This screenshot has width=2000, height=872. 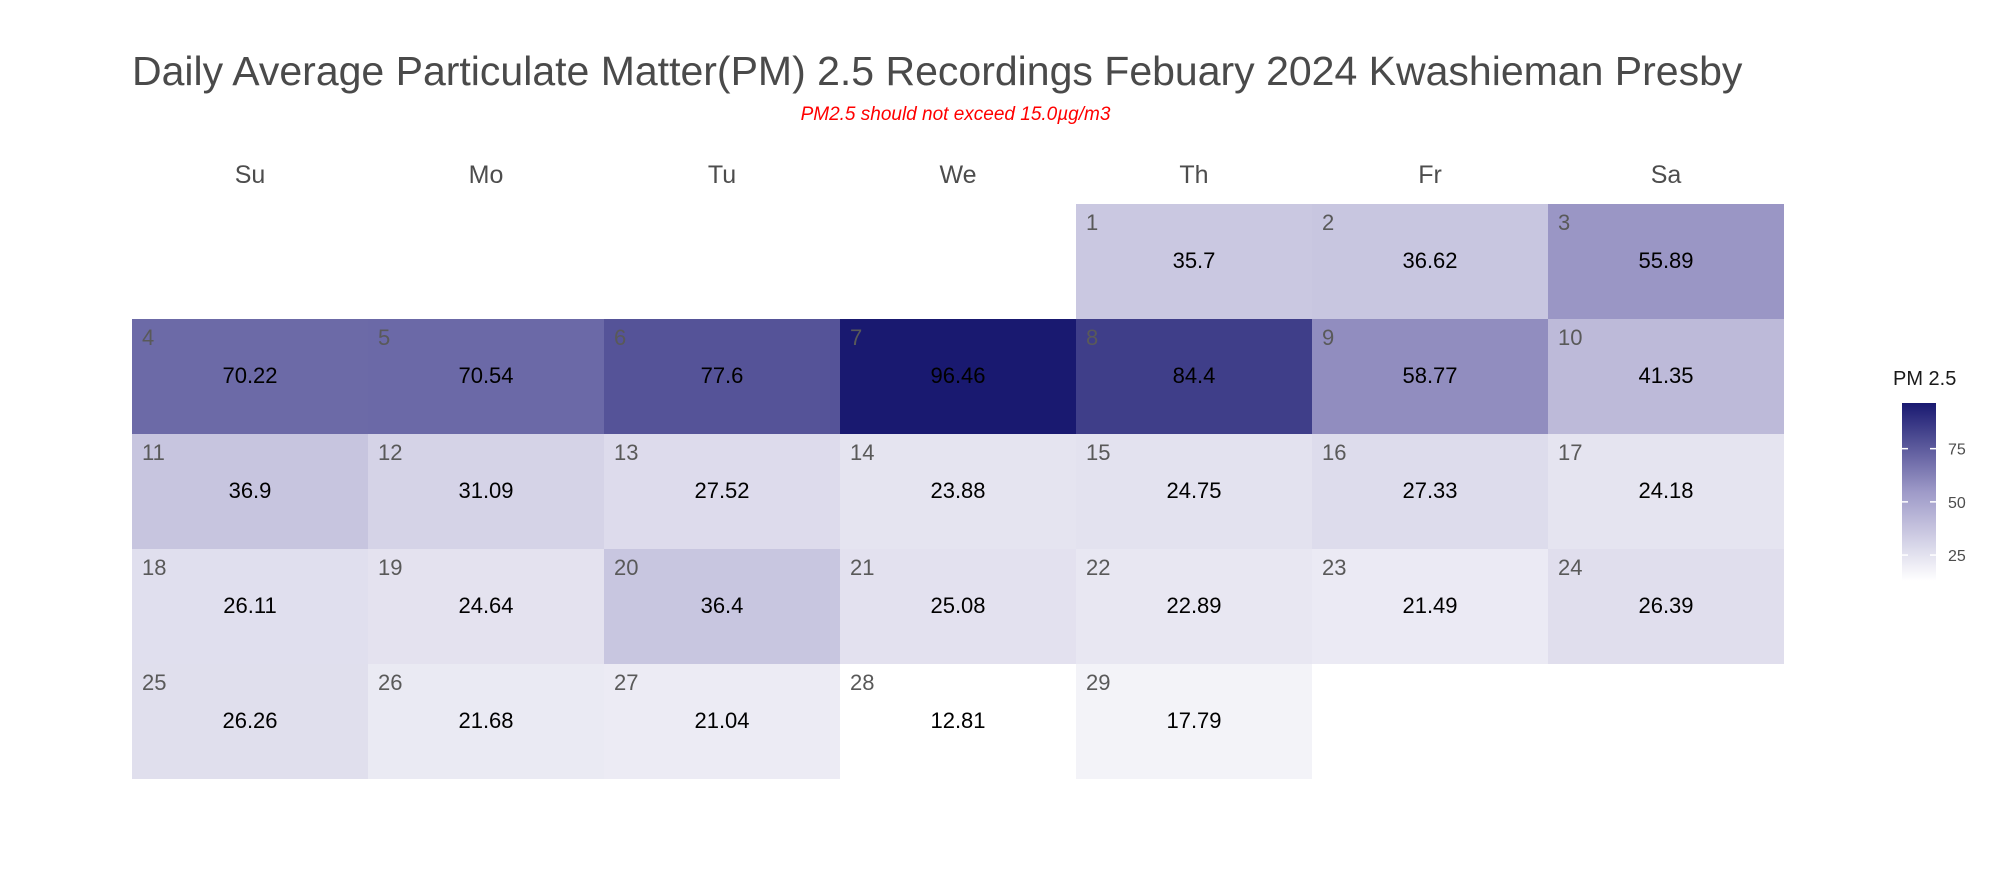 I want to click on day-number: 12, so click(x=390, y=452).